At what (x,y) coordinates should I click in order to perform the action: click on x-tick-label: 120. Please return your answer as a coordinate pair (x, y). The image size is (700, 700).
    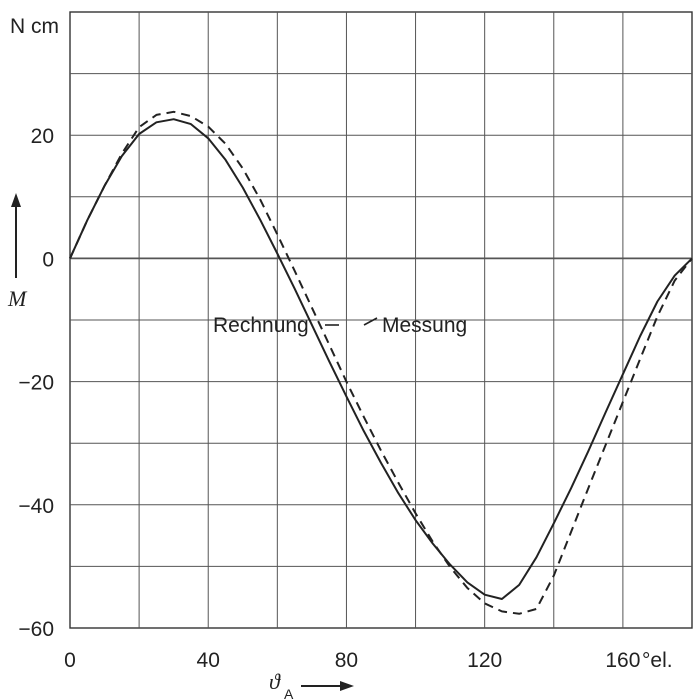
    Looking at the image, I should click on (484, 660).